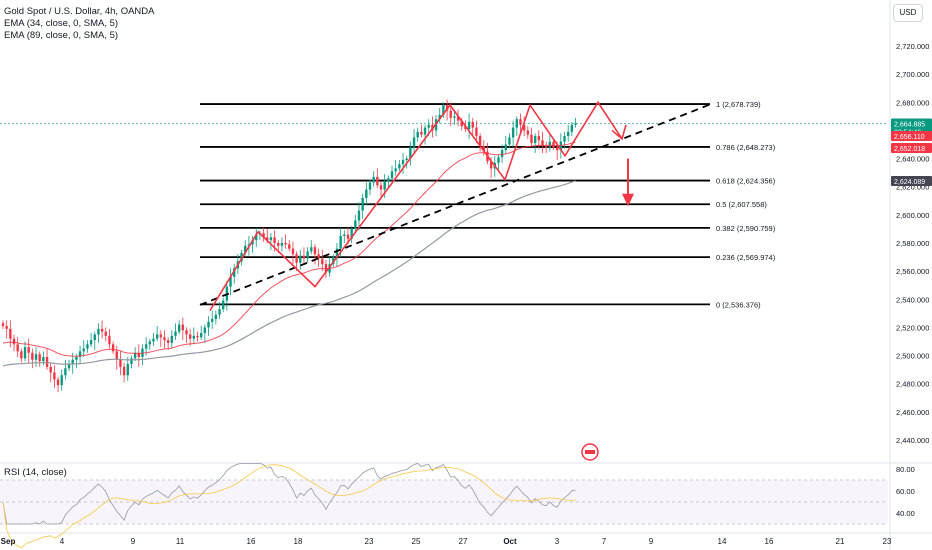 This screenshot has height=550, width=932. What do you see at coordinates (912, 412) in the screenshot?
I see `price-tick-label: 2,460.000` at bounding box center [912, 412].